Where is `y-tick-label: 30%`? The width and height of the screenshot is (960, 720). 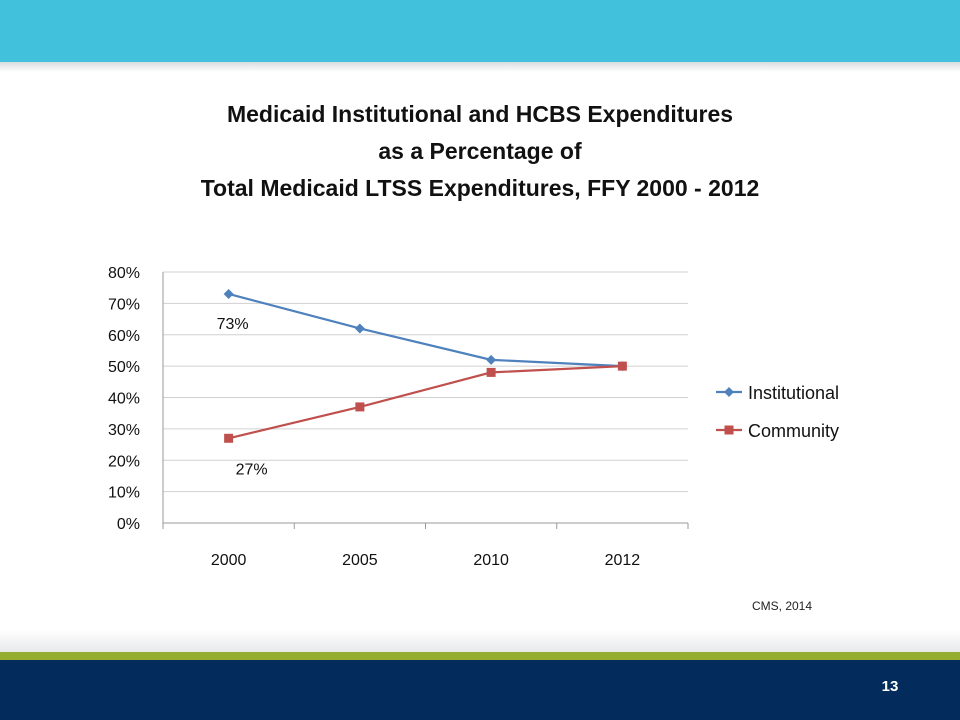 y-tick-label: 30% is located at coordinates (124, 430).